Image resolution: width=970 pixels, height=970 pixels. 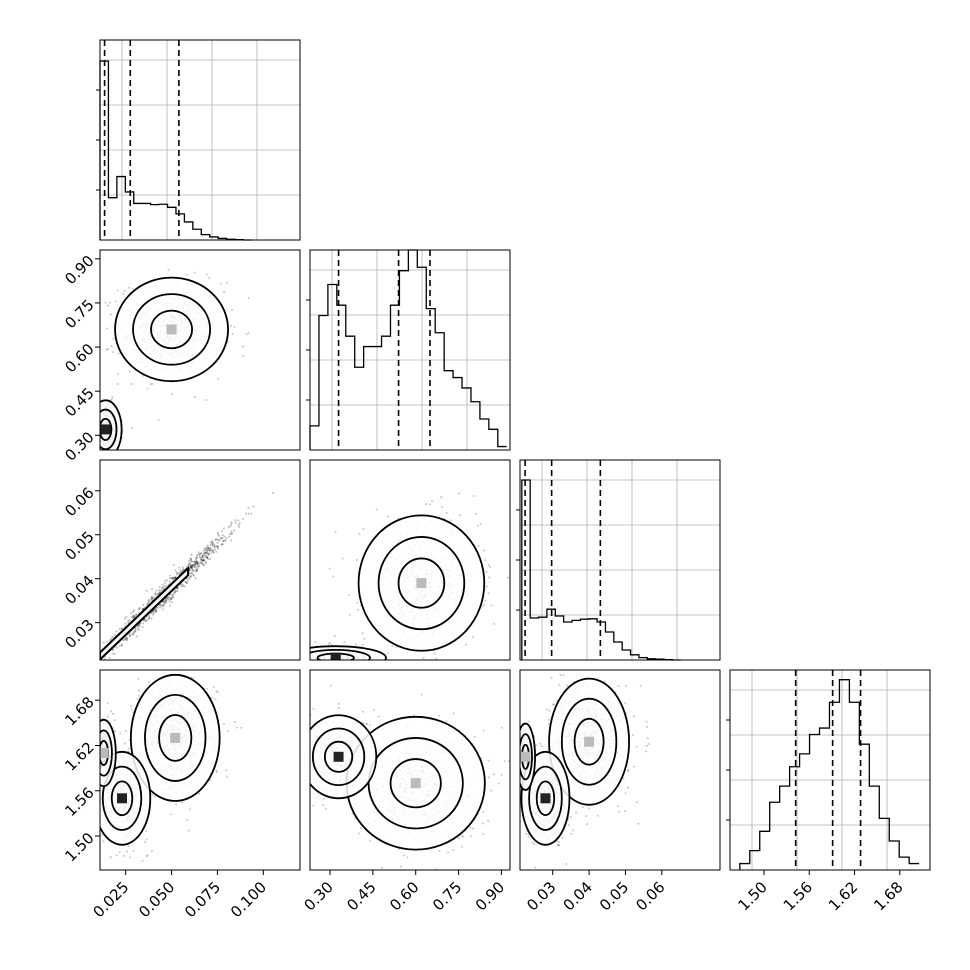 What do you see at coordinates (175, 737) in the screenshot?
I see `density-peak` at bounding box center [175, 737].